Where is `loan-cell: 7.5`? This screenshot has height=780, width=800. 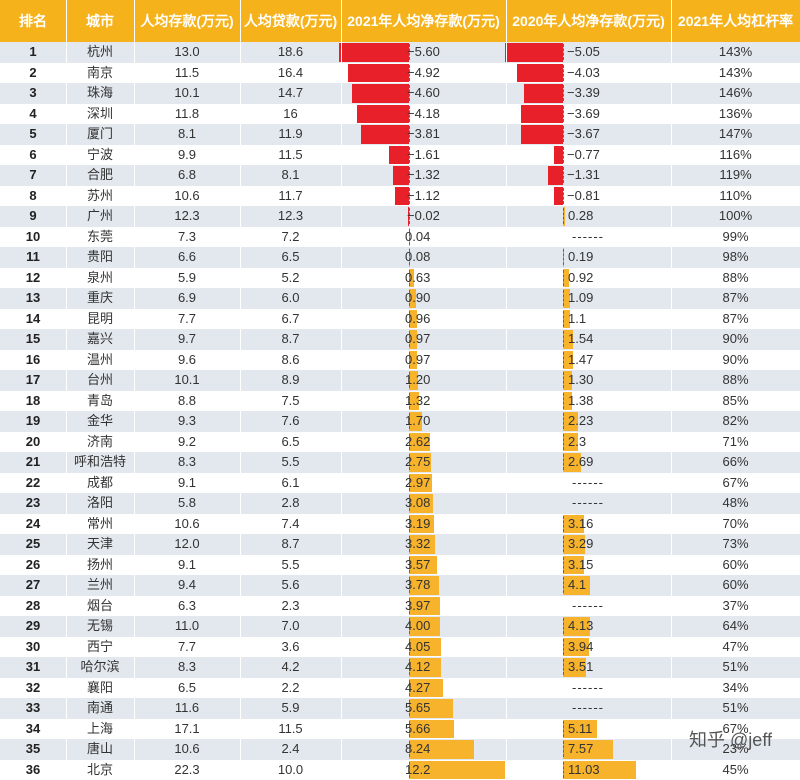
loan-cell: 7.5 is located at coordinates (290, 401).